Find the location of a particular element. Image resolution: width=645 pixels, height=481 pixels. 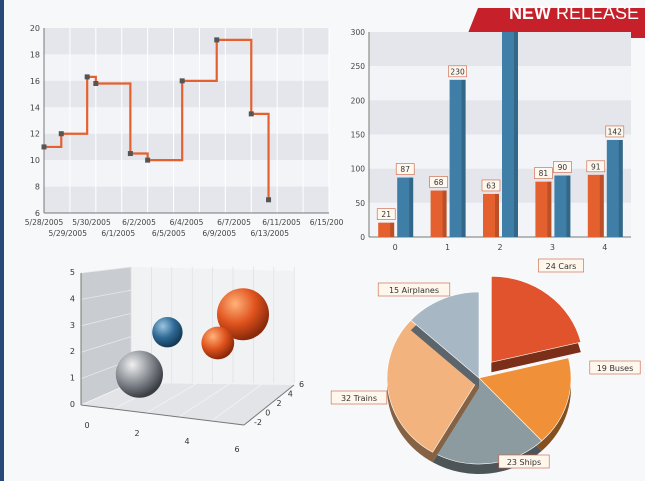

y-tick-label: 2 is located at coordinates (72, 351).